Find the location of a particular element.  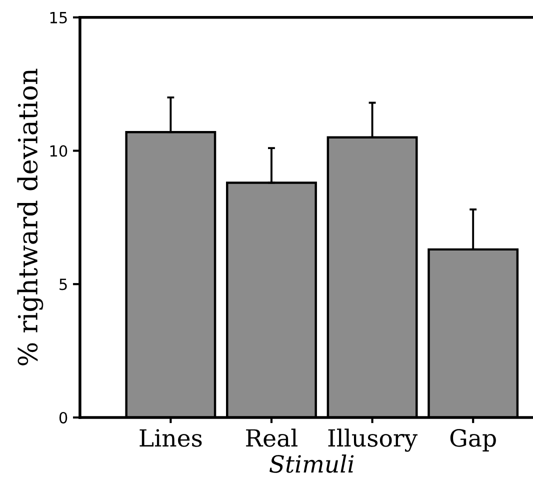

x-tick-label: Gap is located at coordinates (473, 440).